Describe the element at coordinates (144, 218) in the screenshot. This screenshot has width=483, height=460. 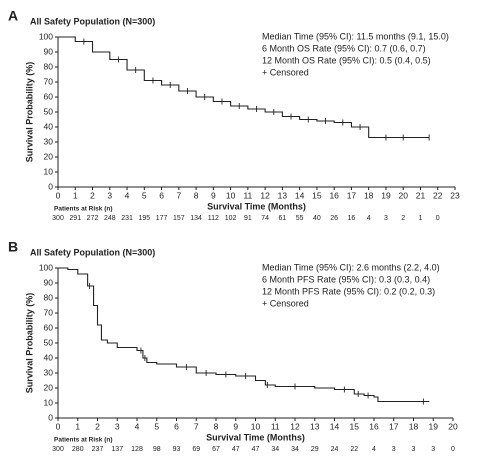
I see `at-risk-count: 195` at that location.